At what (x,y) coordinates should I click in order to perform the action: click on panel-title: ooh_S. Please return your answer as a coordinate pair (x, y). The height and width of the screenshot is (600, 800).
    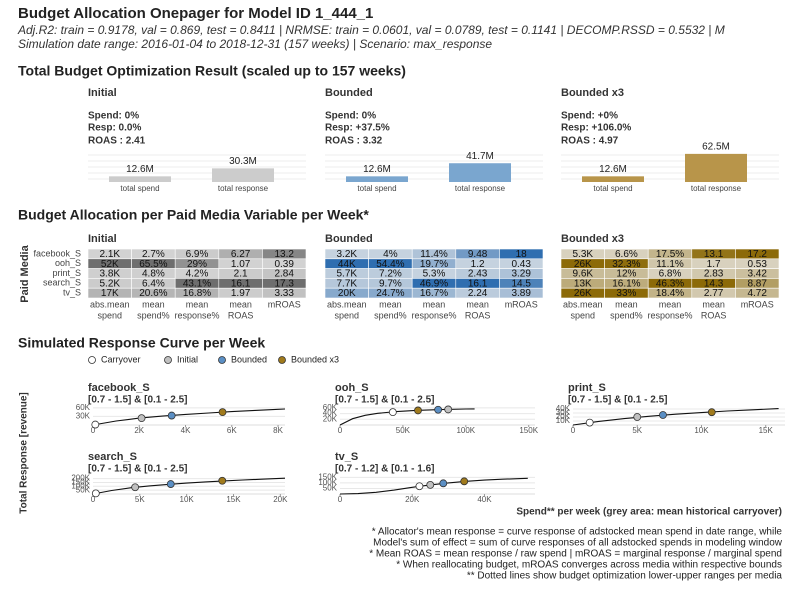
    Looking at the image, I should click on (352, 388).